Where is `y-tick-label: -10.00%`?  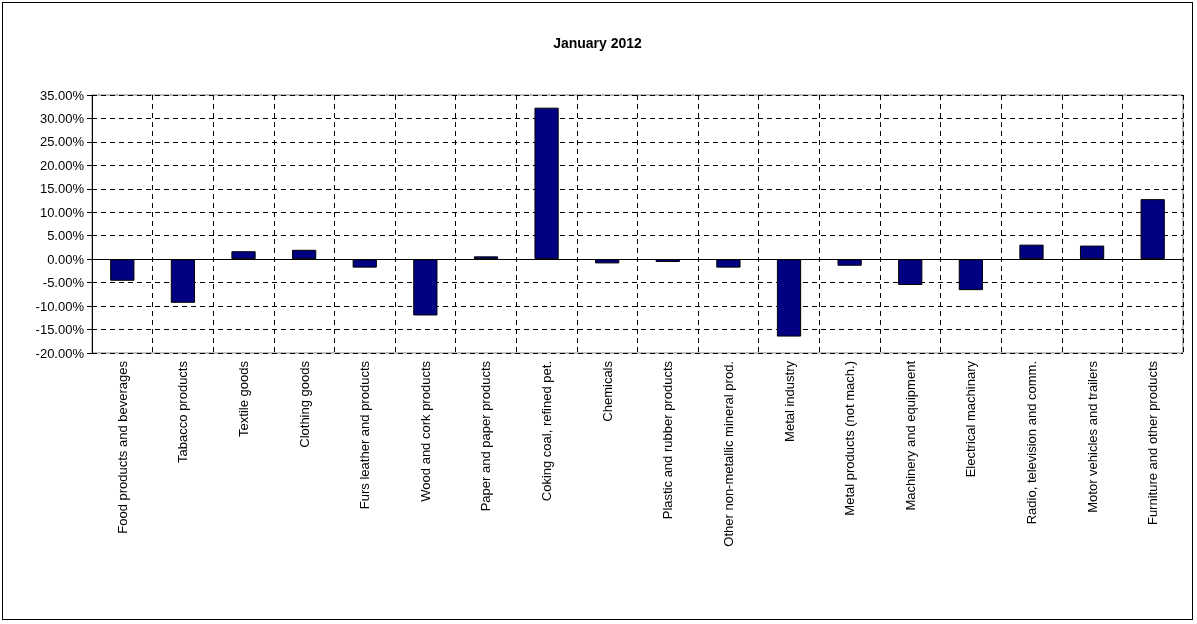
y-tick-label: -10.00% is located at coordinates (60, 306).